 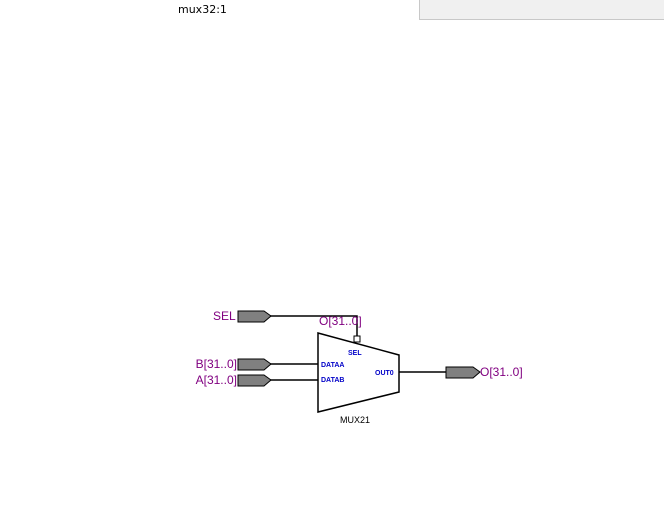 I want to click on mux21-block: SEL DATAA DATAB OUT0 MUX21, so click(x=358, y=378).